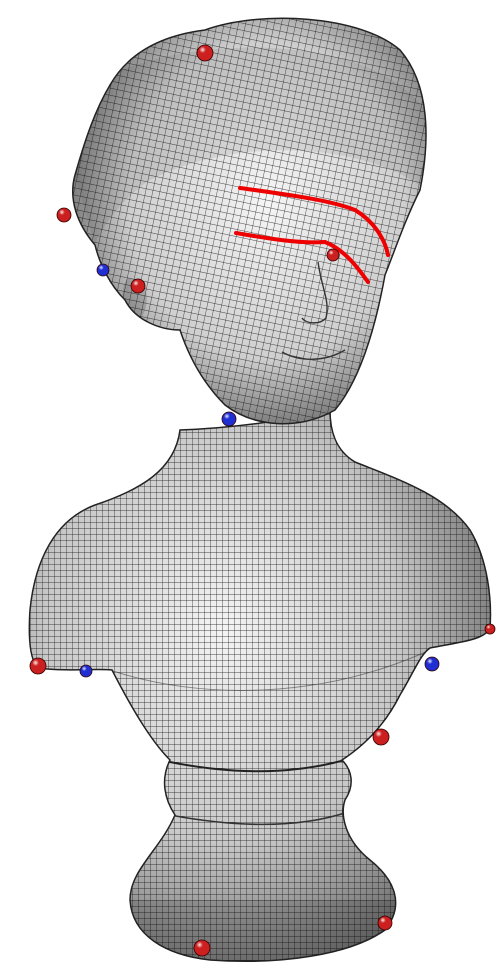 This screenshot has height=979, width=499. What do you see at coordinates (314, 221) in the screenshot?
I see `upper-brow-curve` at bounding box center [314, 221].